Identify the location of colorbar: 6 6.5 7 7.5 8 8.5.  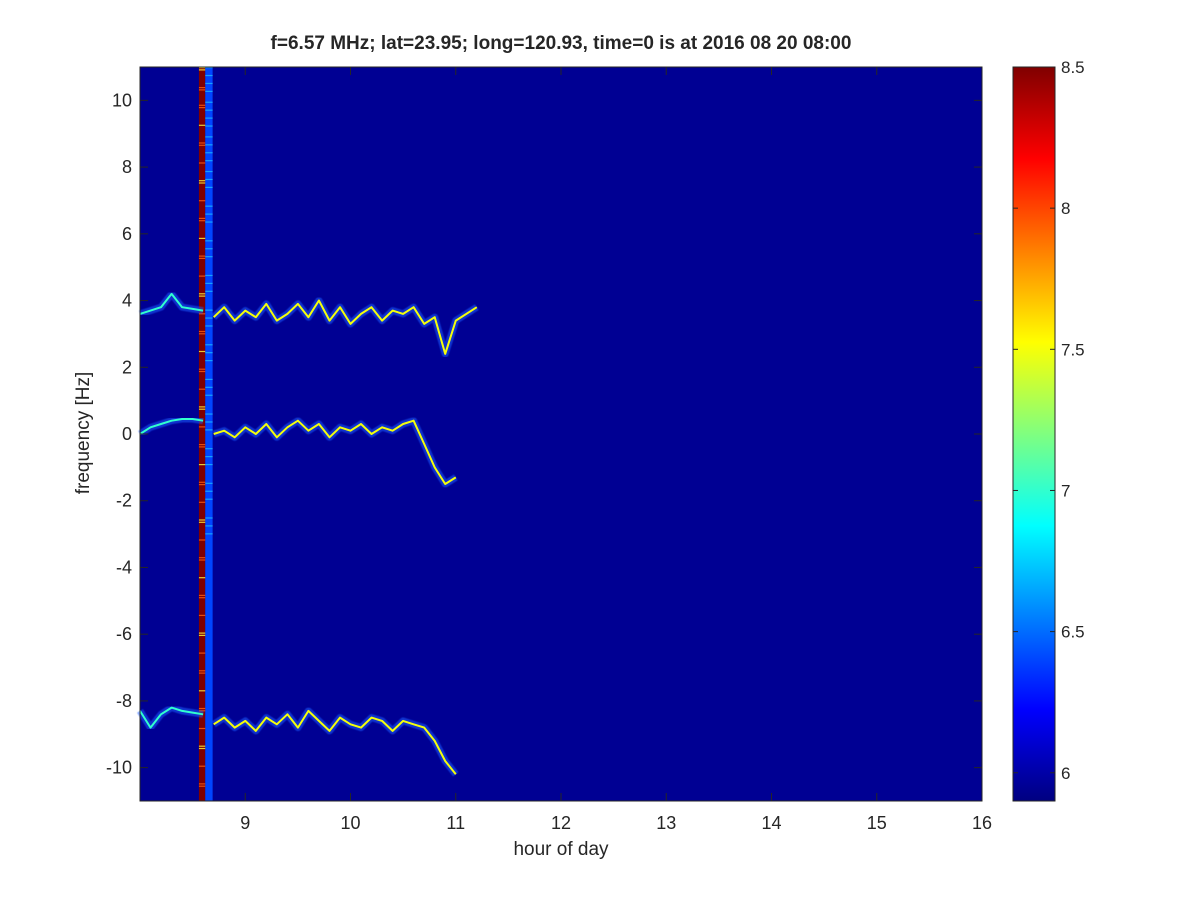
(1048, 430).